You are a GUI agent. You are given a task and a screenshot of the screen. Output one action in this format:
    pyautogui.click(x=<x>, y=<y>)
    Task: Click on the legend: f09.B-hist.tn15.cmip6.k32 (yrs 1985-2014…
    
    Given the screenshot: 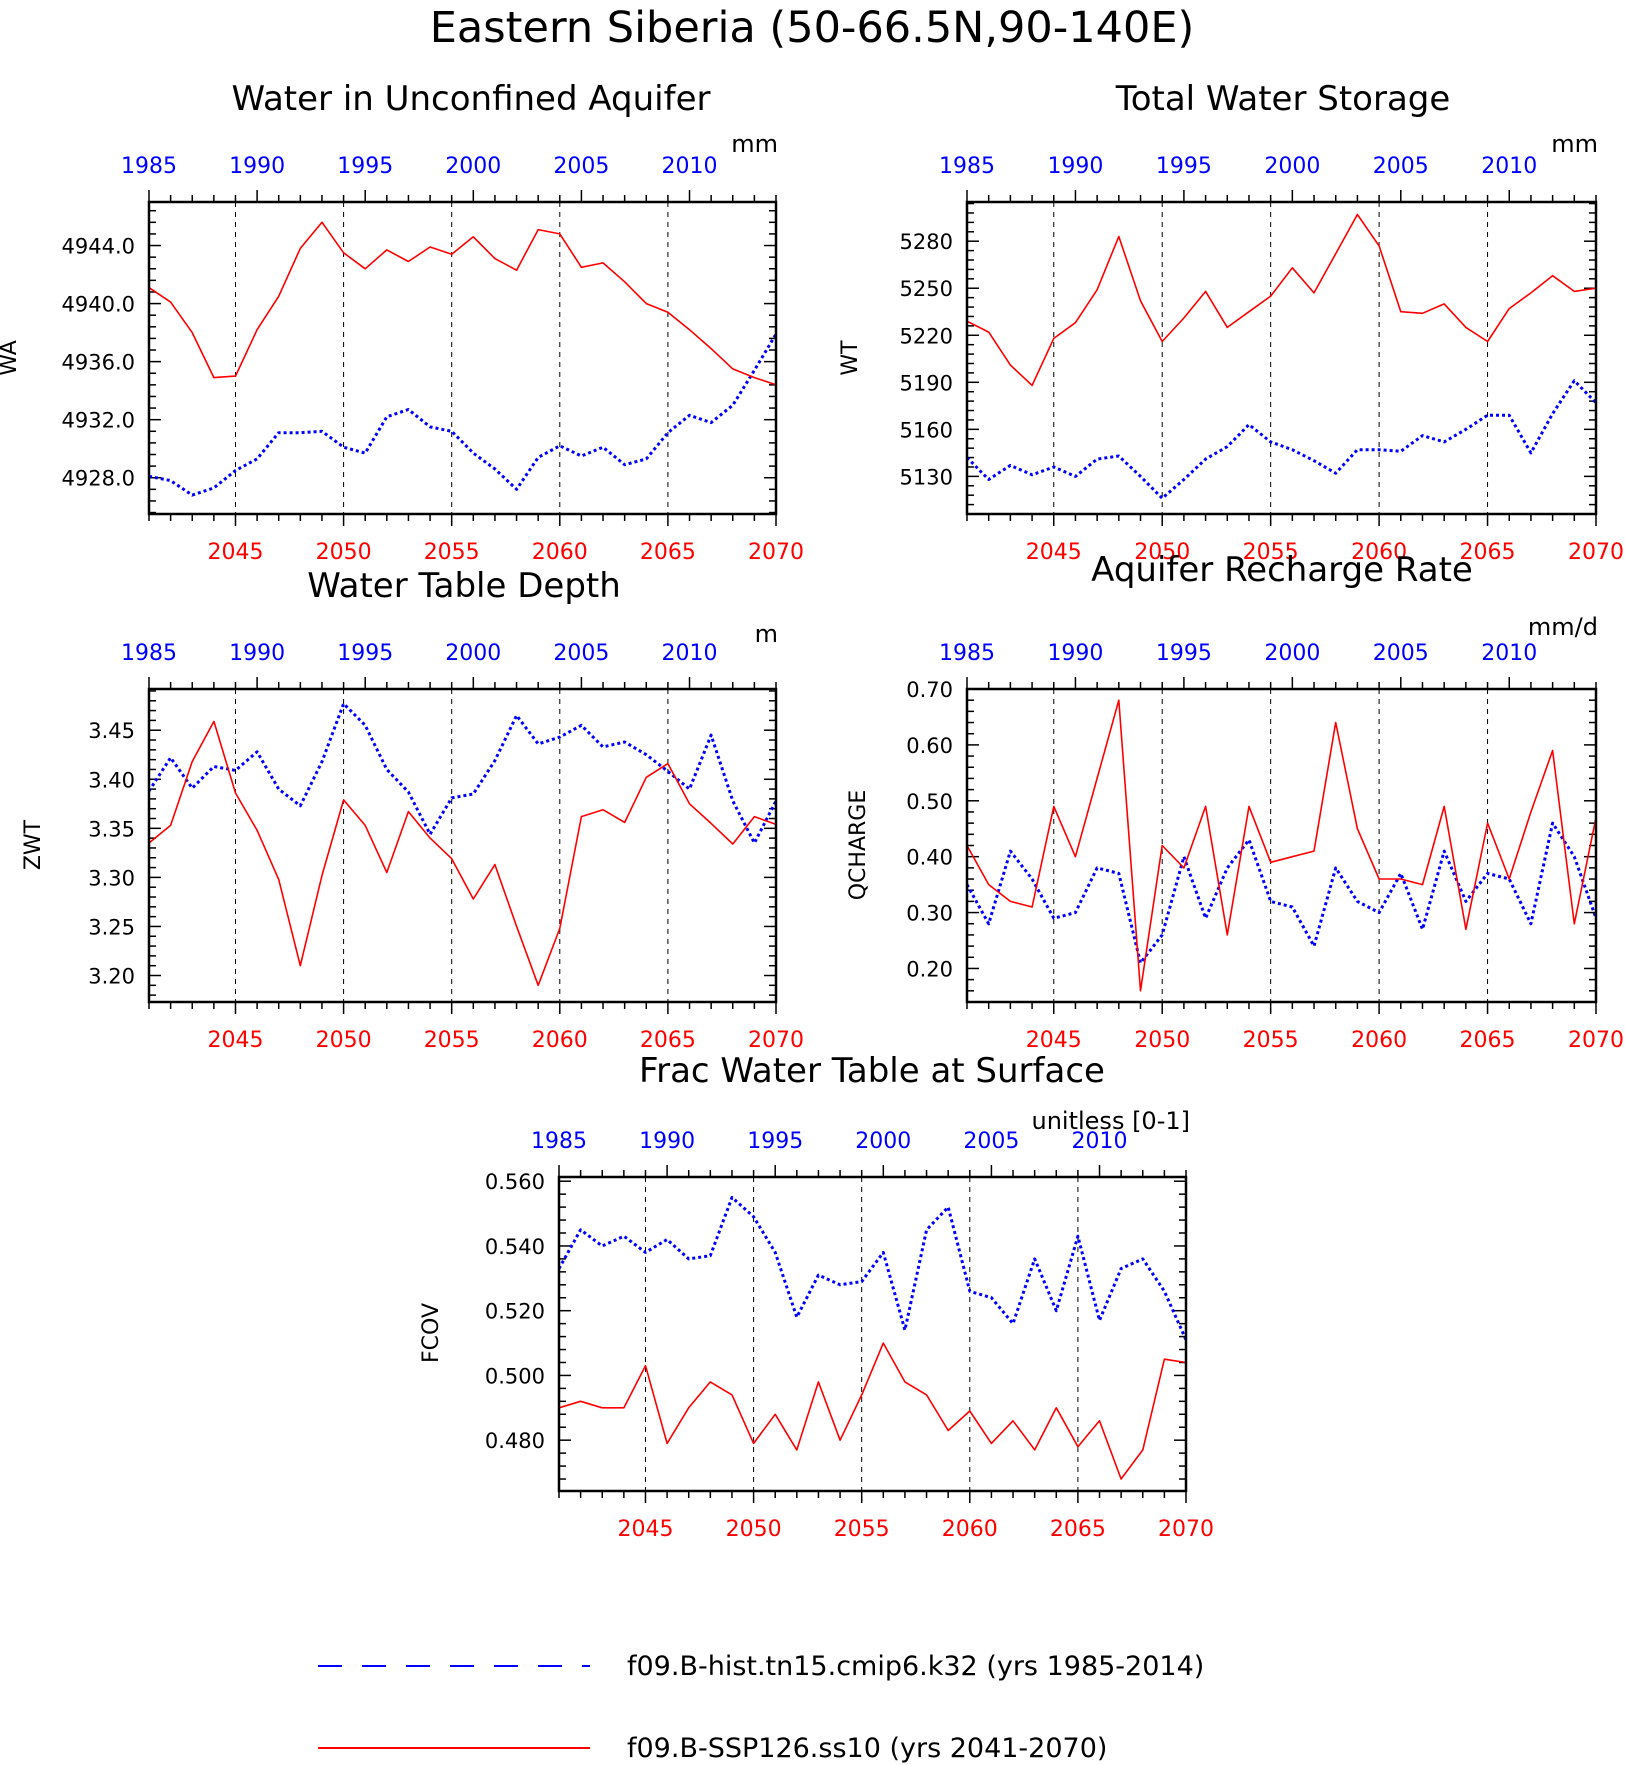 What is the action you would take?
    pyautogui.click(x=761, y=1707)
    